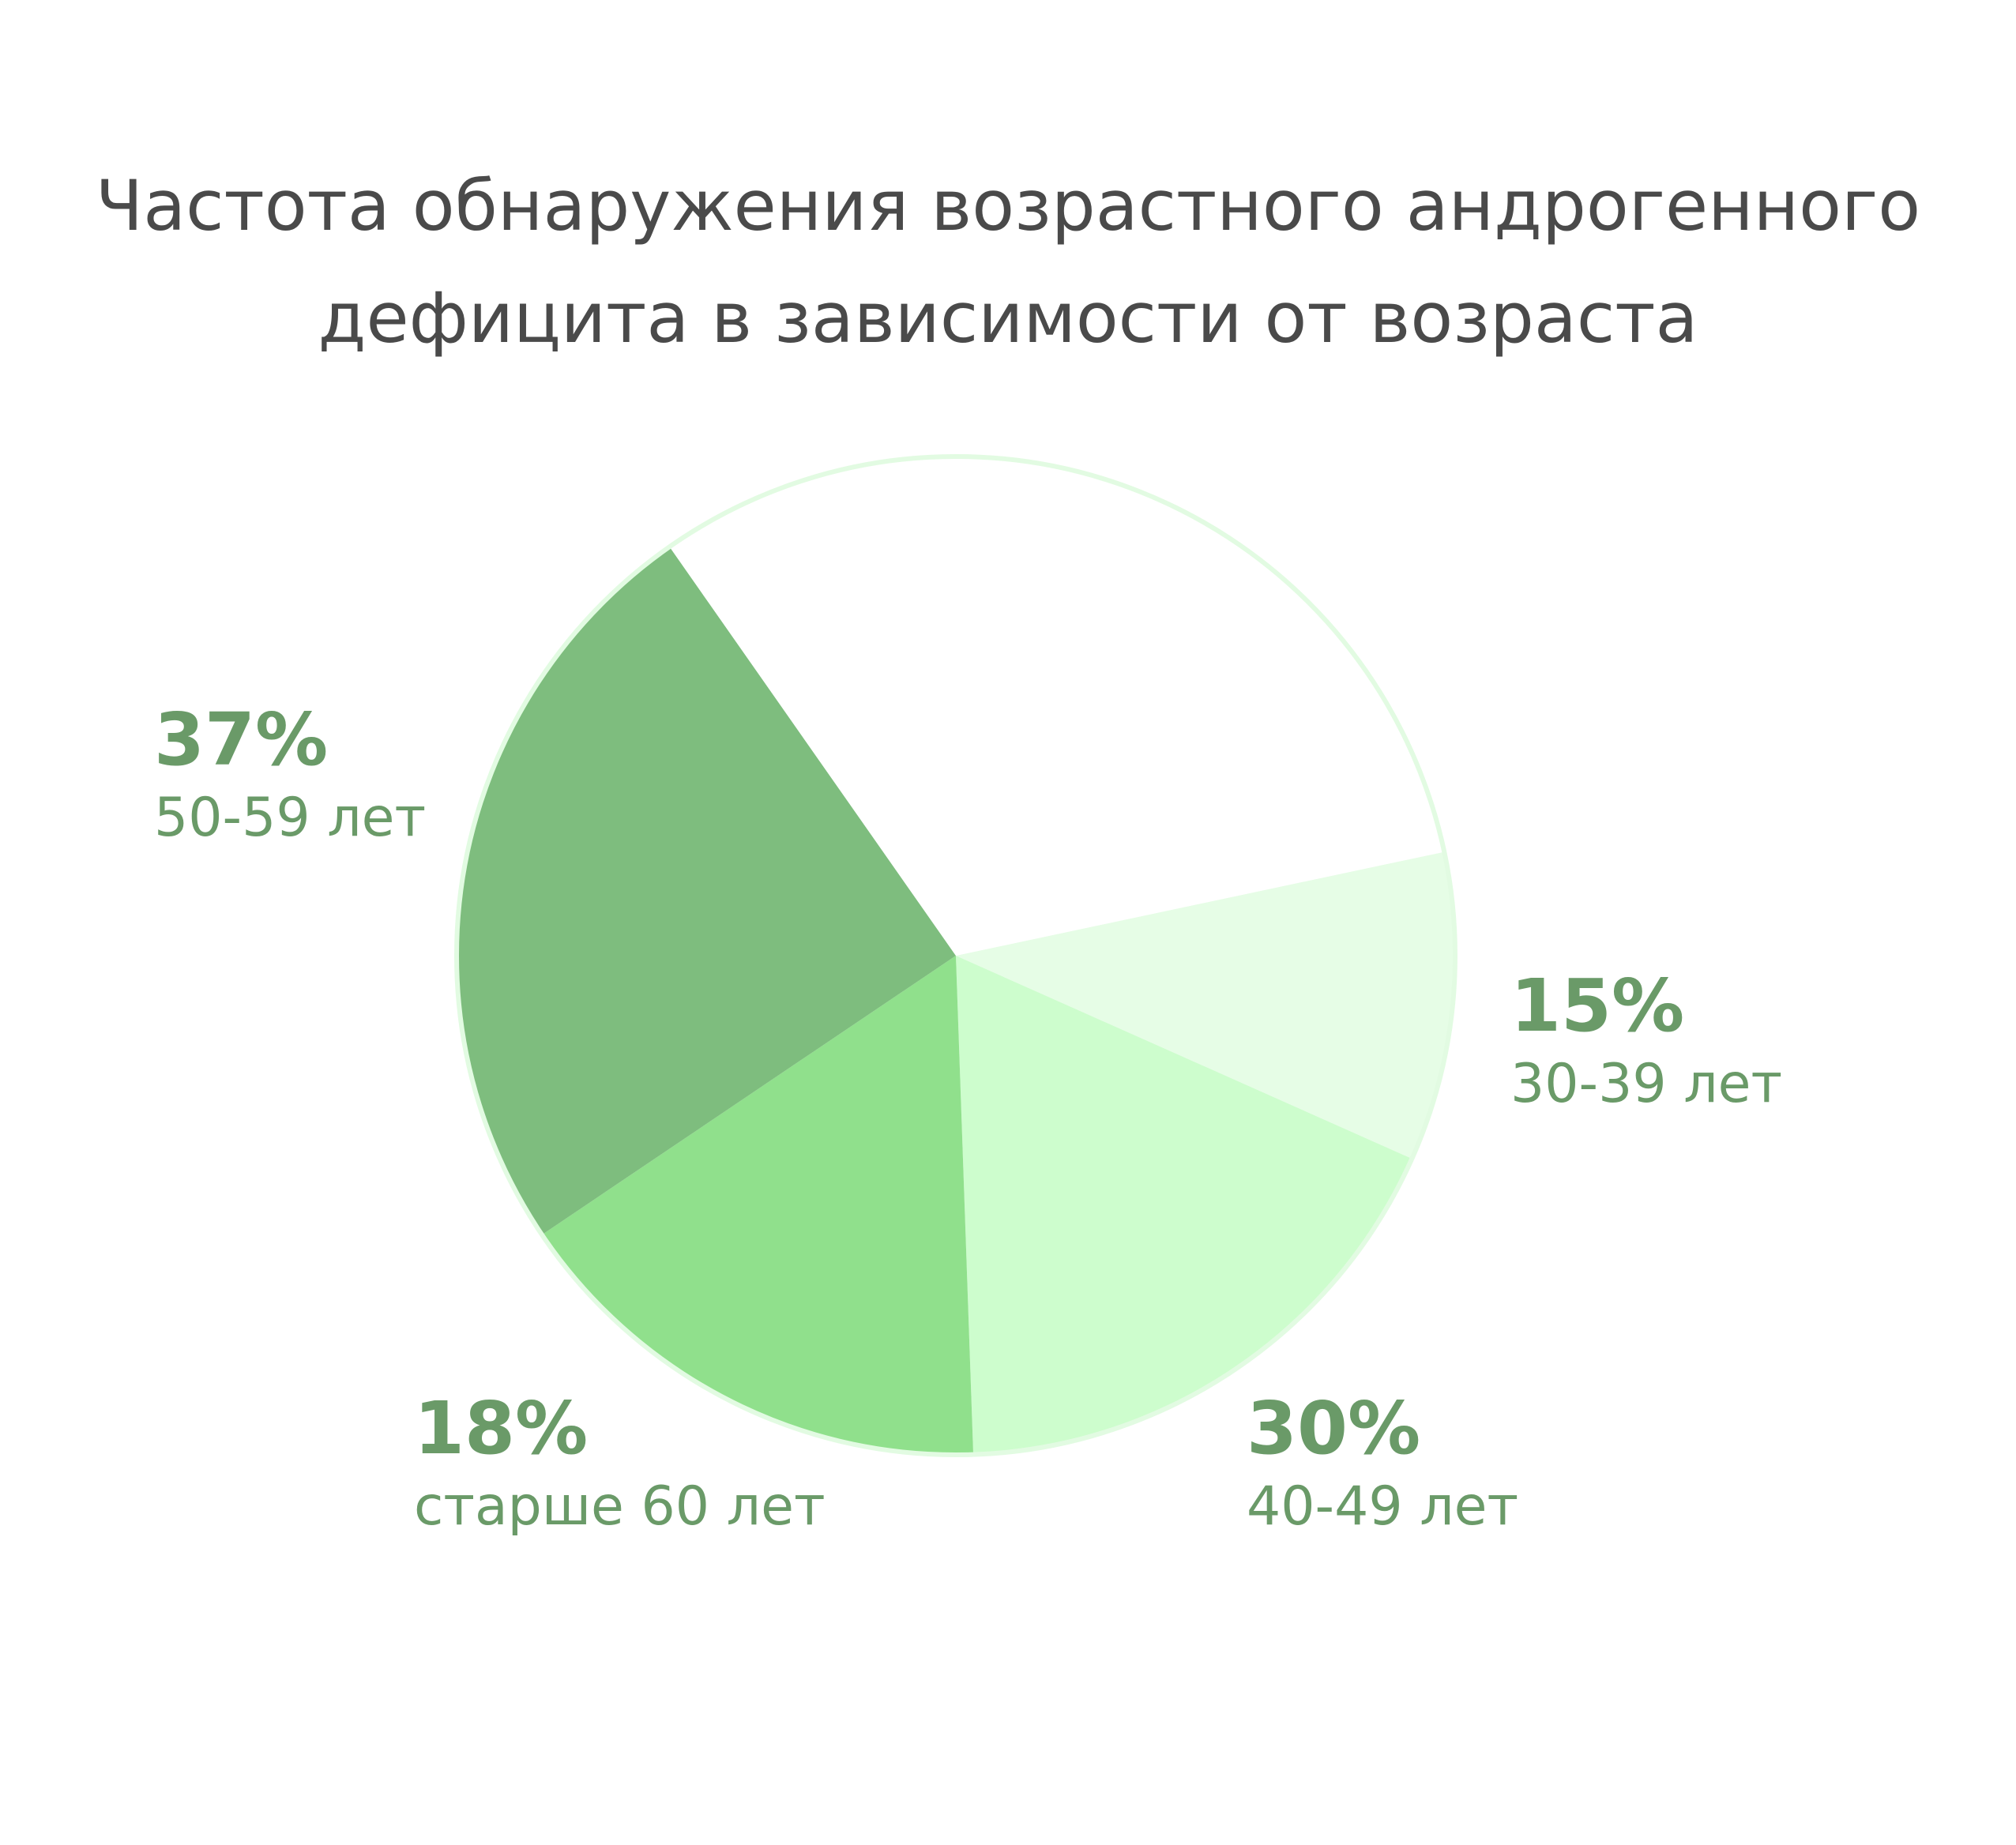 The image size is (2016, 1845). Describe the element at coordinates (1597, 1006) in the screenshot. I see `slice-value-label: 15%` at that location.